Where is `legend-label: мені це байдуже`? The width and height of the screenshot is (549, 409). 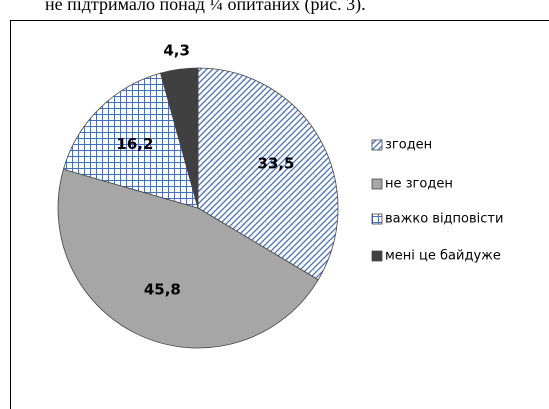
legend-label: мені це байдуже is located at coordinates (443, 256).